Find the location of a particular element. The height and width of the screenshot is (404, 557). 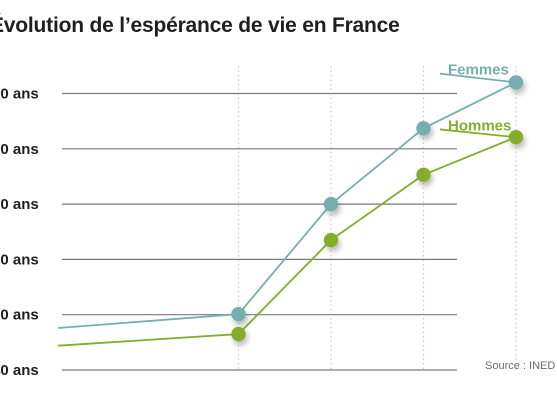

y-tick-label-80: 80 ans is located at coordinates (19, 149).